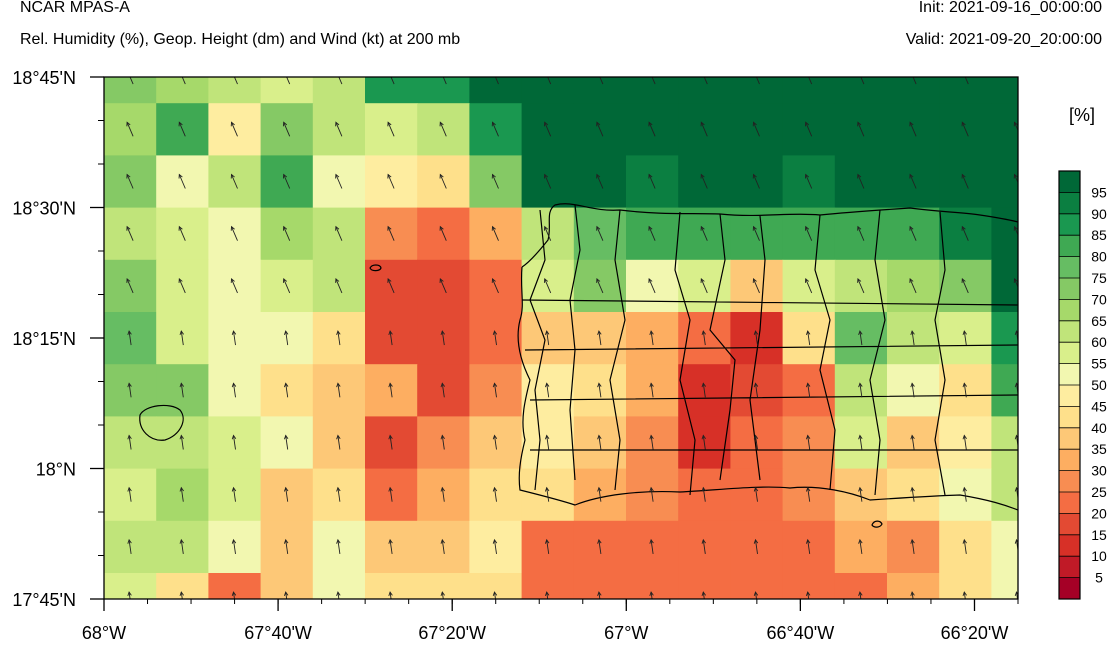 The width and height of the screenshot is (1107, 647). I want to click on x-tick-label: 68°W, so click(104, 633).